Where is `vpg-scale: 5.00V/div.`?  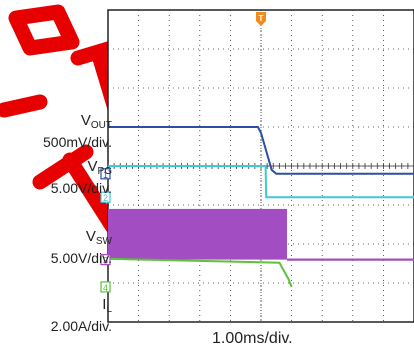
vpg-scale: 5.00V/div. is located at coordinates (81, 188).